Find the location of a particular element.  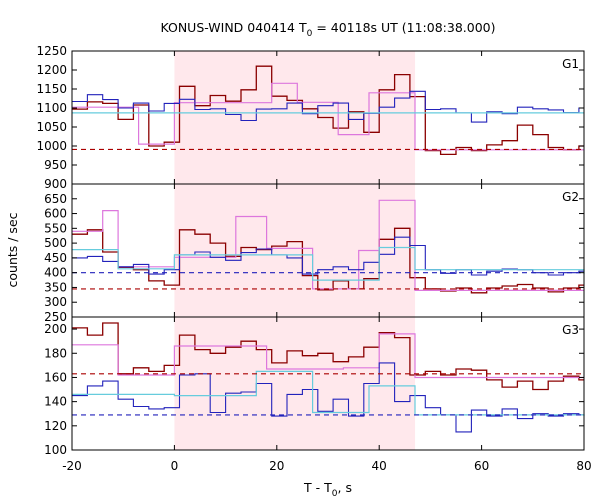

series-coarse-bin-series-g1 is located at coordinates (328, 116).